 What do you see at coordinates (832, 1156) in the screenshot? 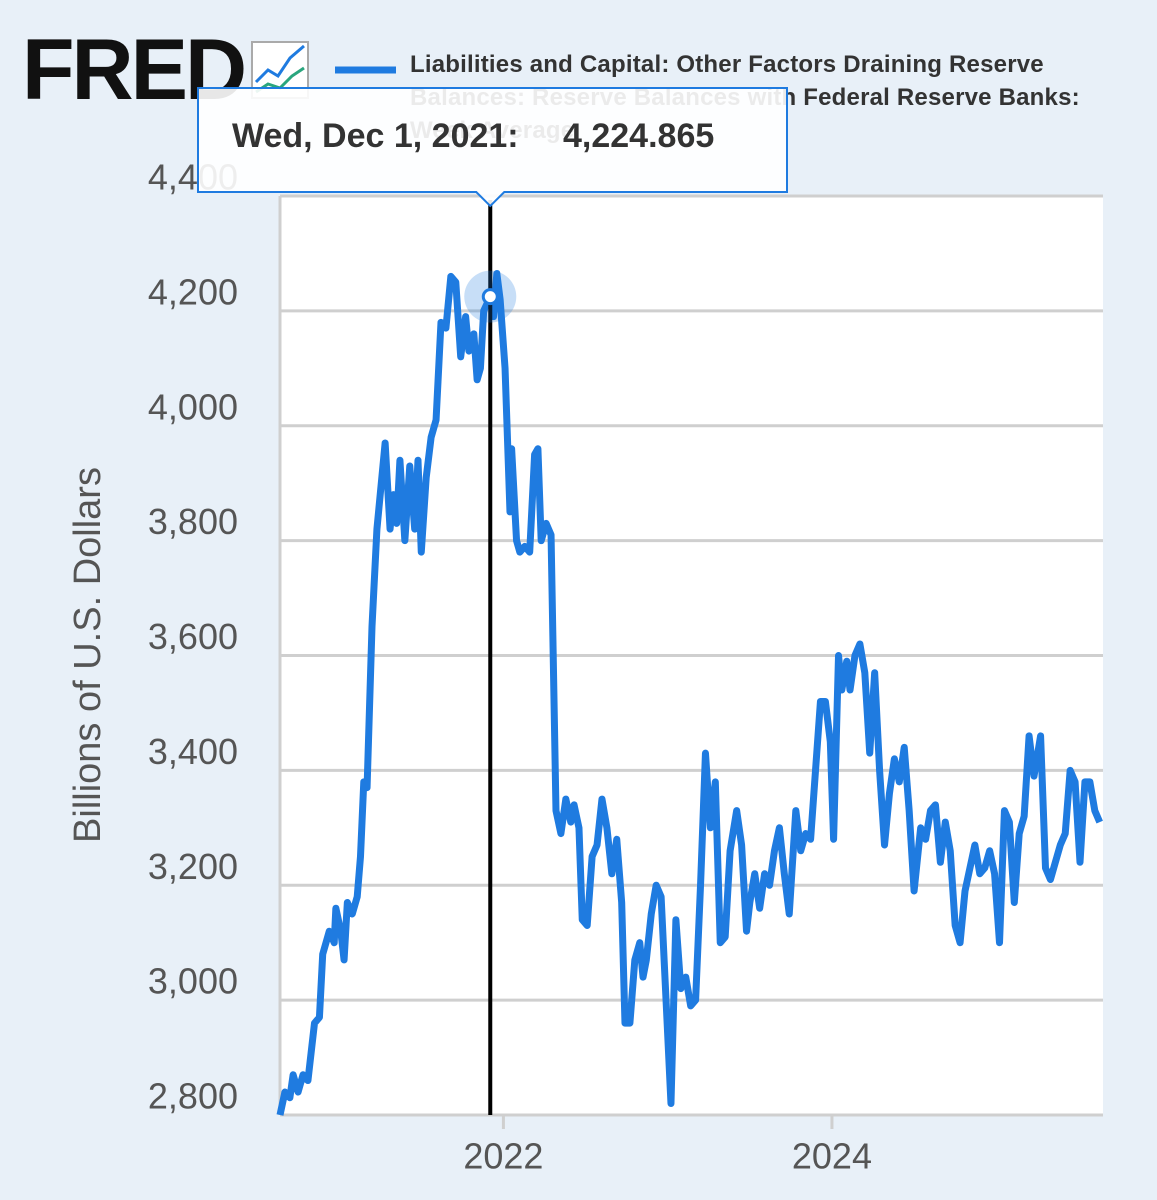
I see `x-tick-label: 2024` at bounding box center [832, 1156].